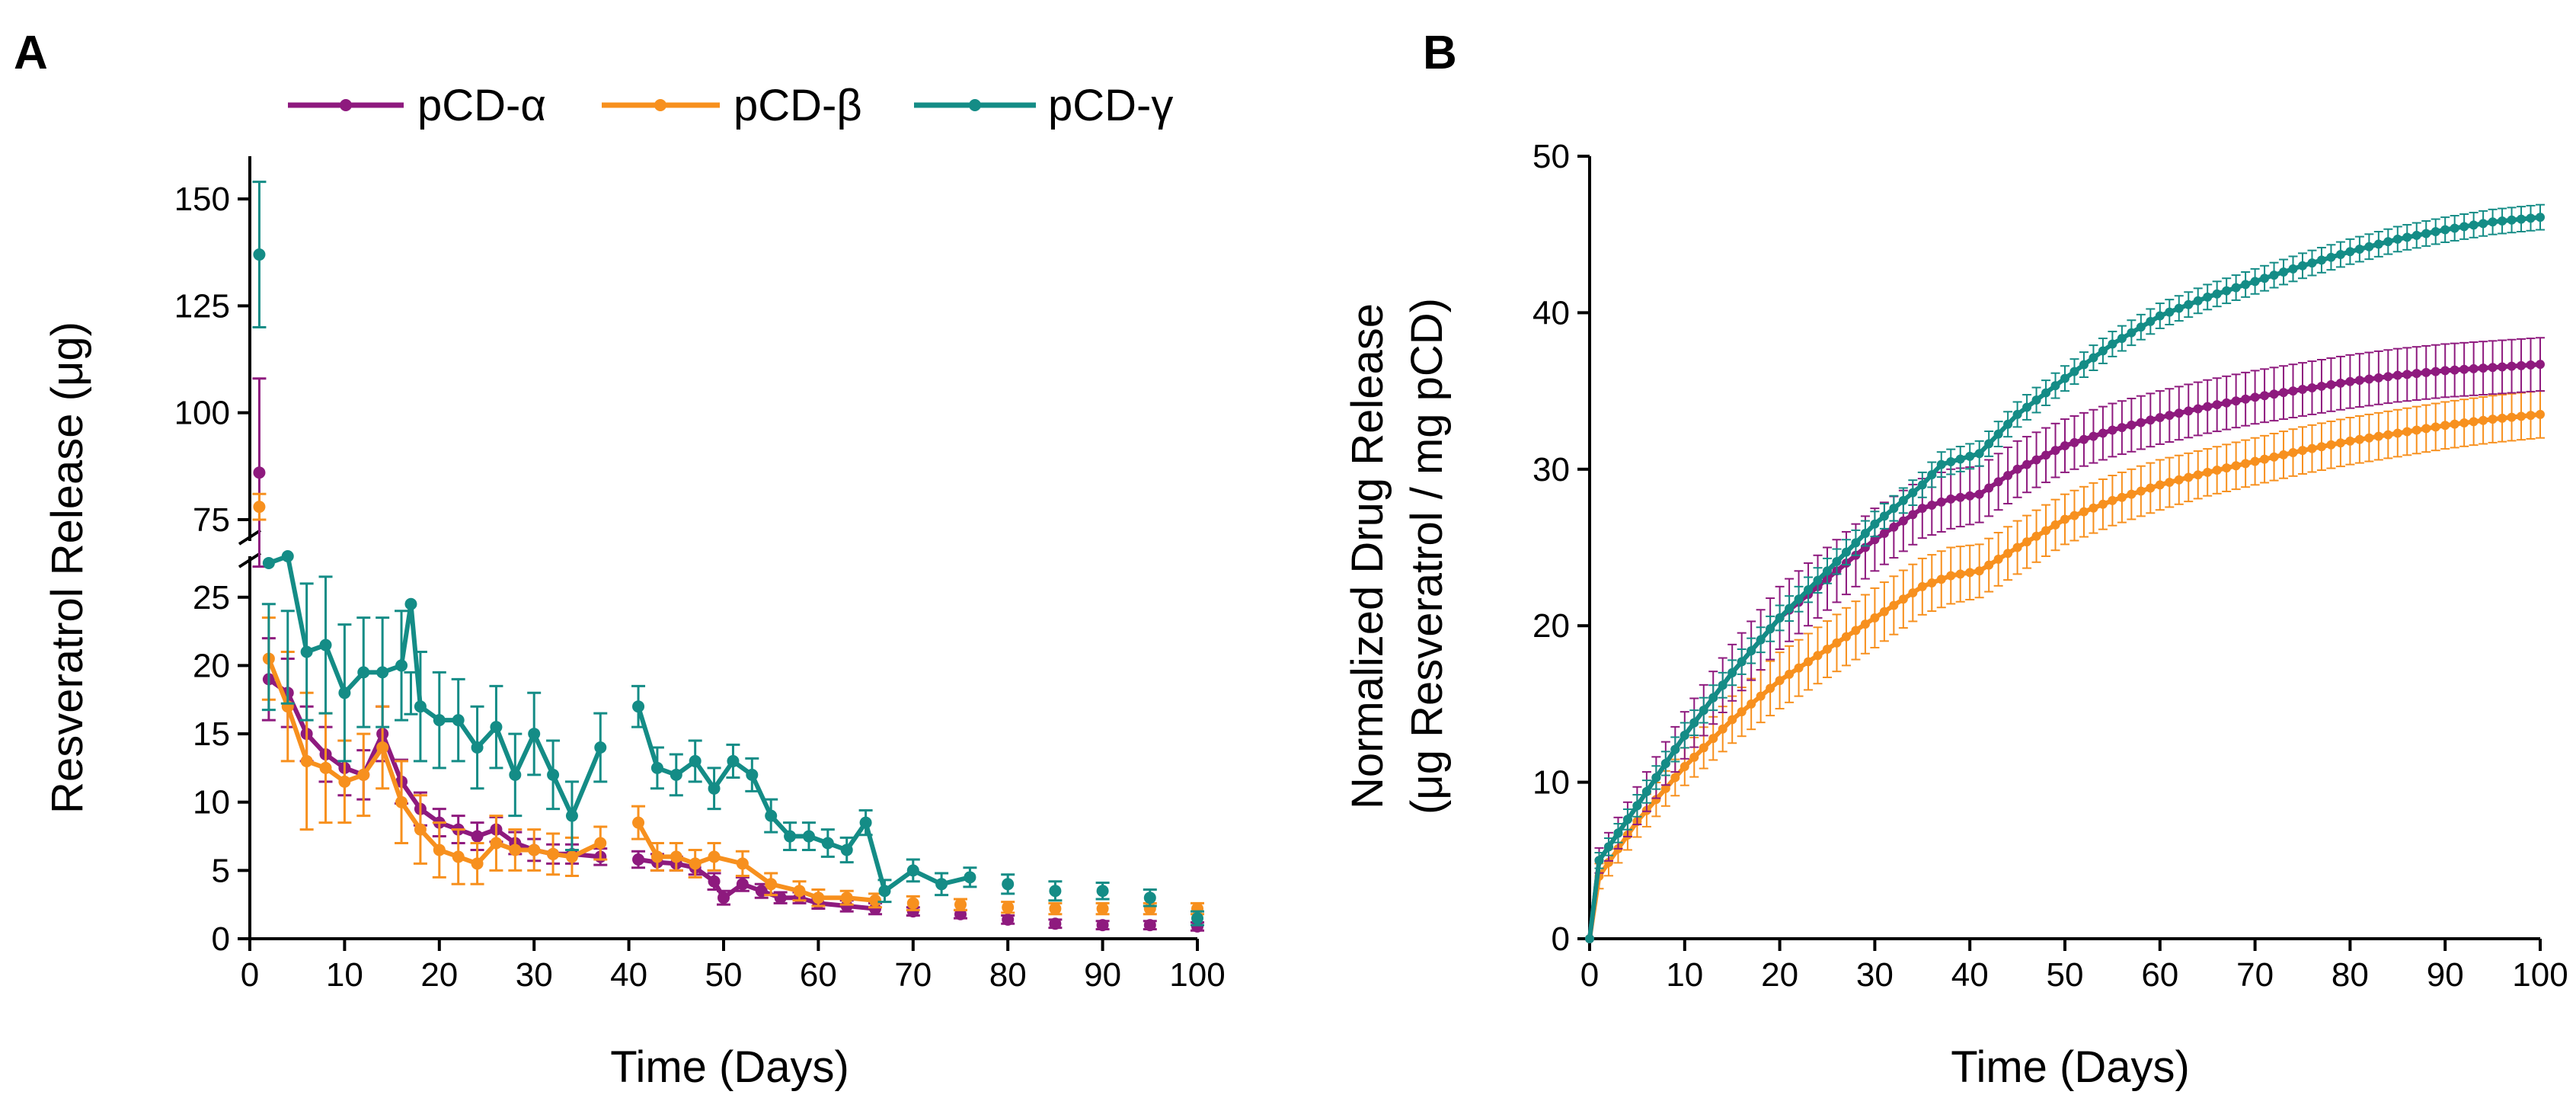  Describe the element at coordinates (212, 734) in the screenshot. I see `panel-a-y-tick-label: 15` at that location.